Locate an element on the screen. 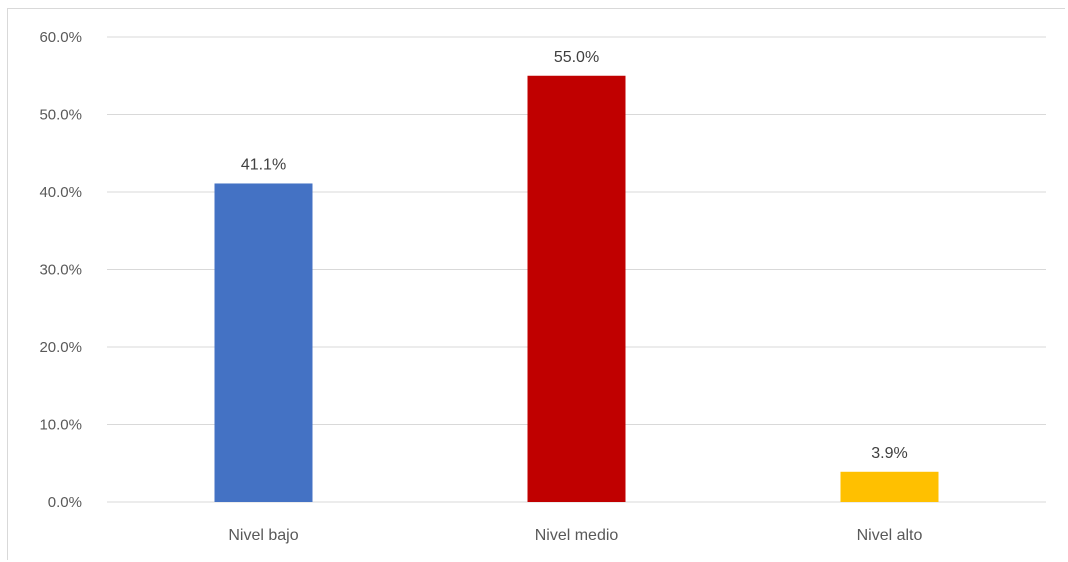 The image size is (1068, 562). data-label-1: 55.0% is located at coordinates (576, 57).